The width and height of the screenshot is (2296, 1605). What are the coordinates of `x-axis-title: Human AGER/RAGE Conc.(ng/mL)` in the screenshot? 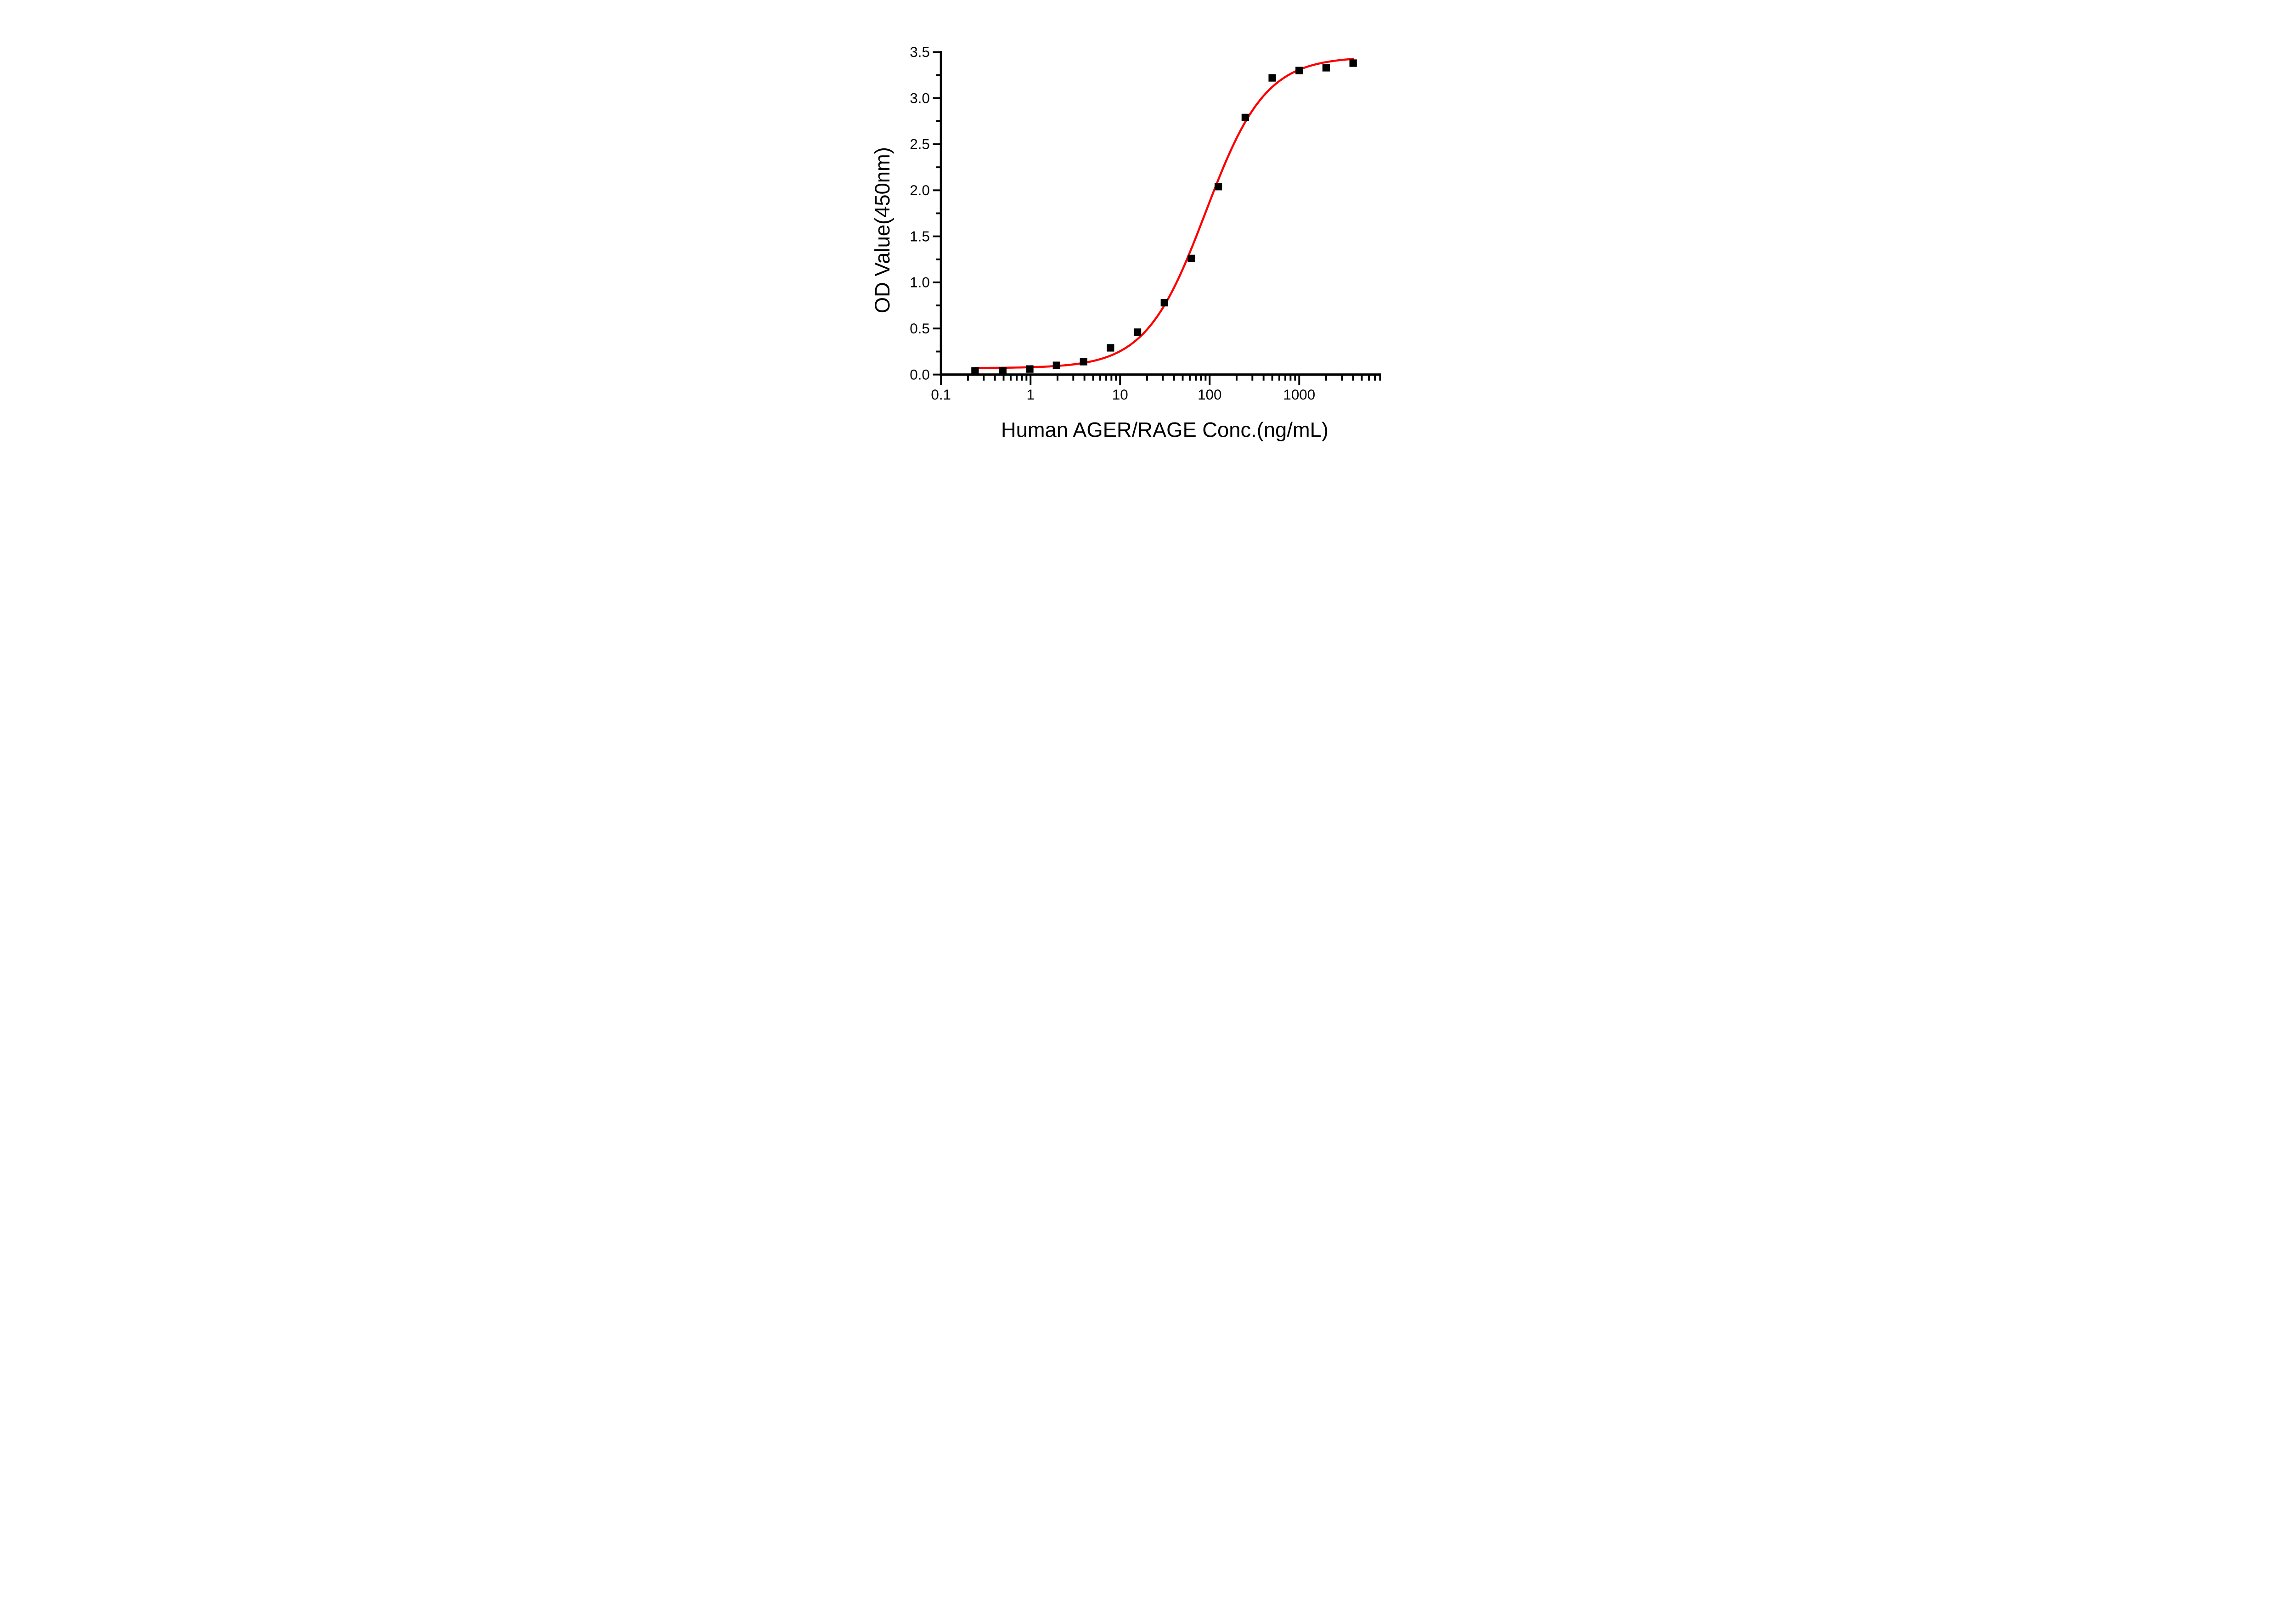 It's located at (1164, 429).